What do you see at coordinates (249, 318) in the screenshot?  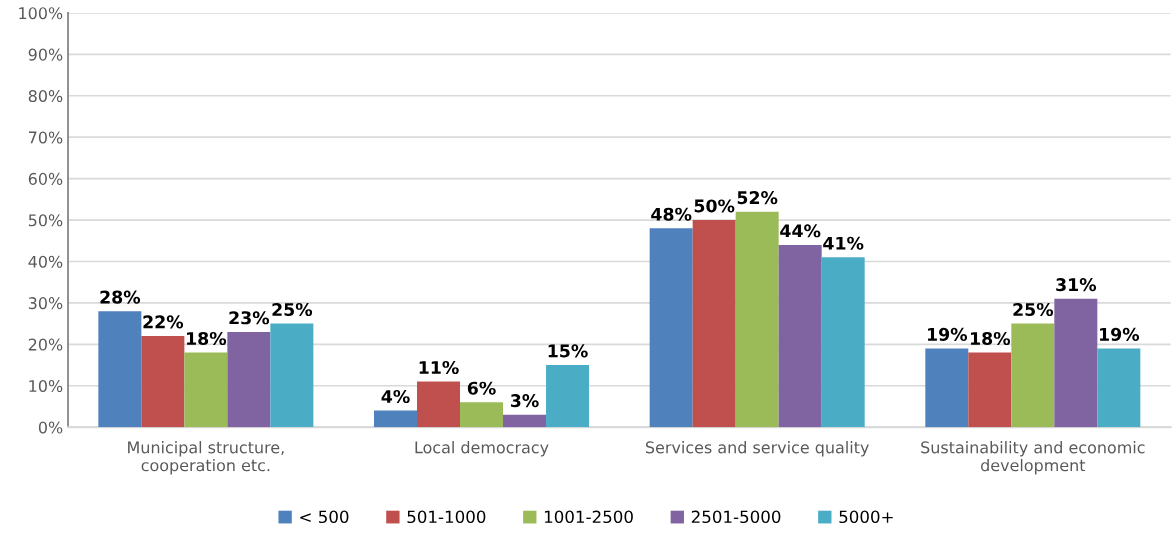 I see `text: 23%` at bounding box center [249, 318].